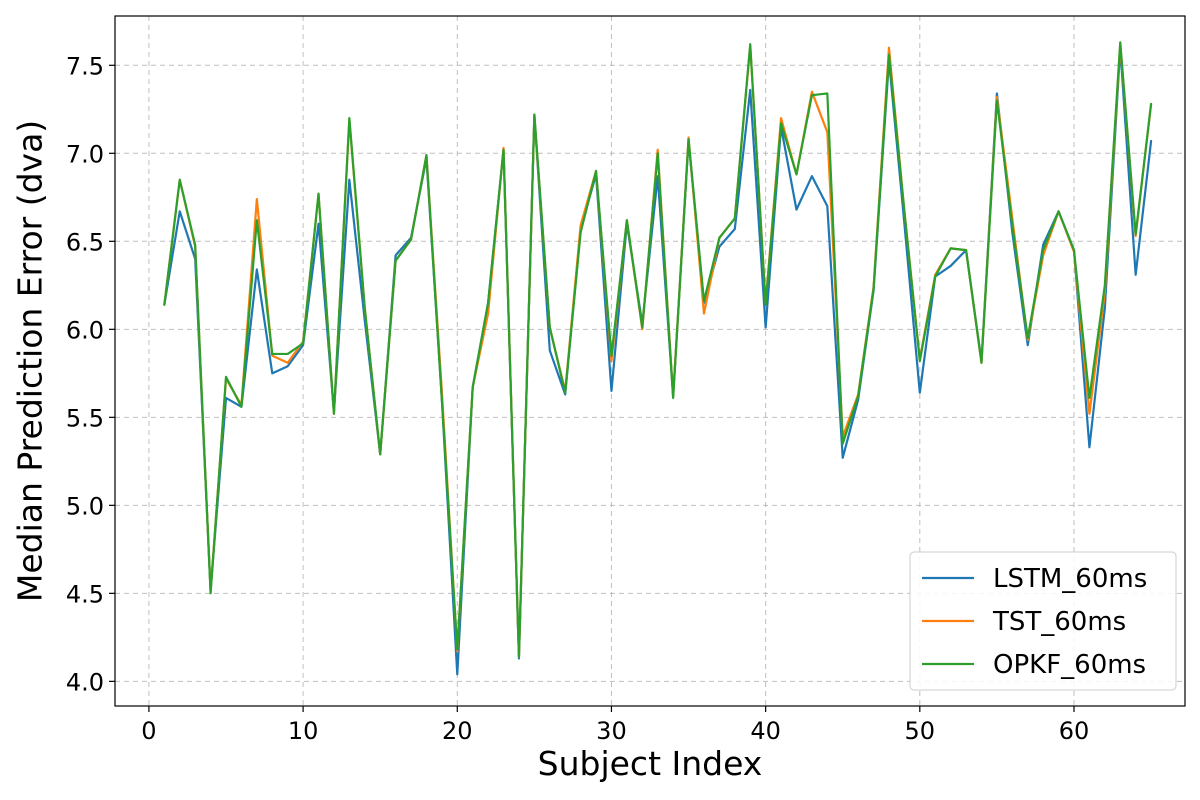  I want to click on x-axis-label: Subject Index, so click(650, 763).